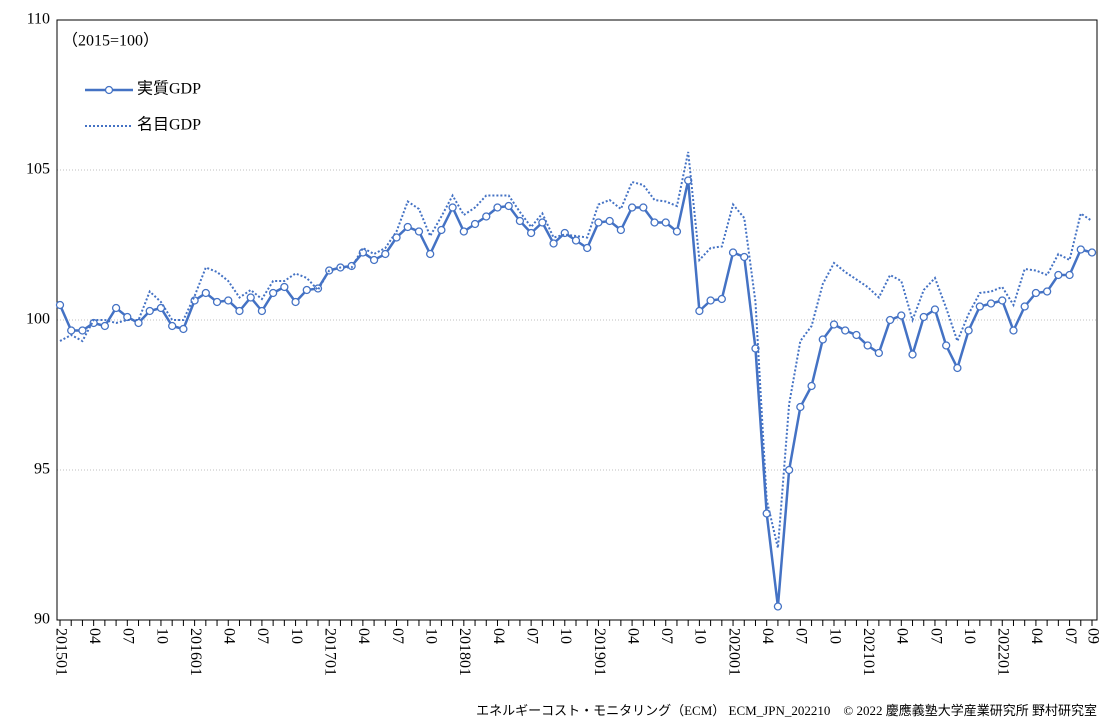 This screenshot has height=723, width=1102. What do you see at coordinates (868, 652) in the screenshot?
I see `x-tick-label: 202101` at bounding box center [868, 652].